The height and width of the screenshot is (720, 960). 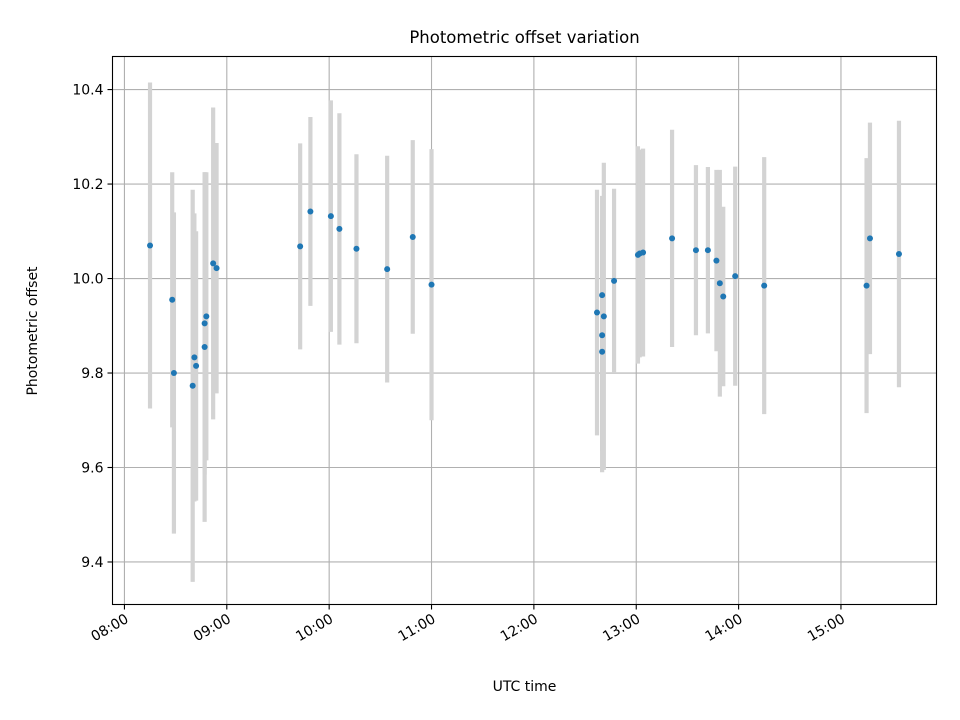 What do you see at coordinates (87, 185) in the screenshot?
I see `y-tick-label: 10.2` at bounding box center [87, 185].